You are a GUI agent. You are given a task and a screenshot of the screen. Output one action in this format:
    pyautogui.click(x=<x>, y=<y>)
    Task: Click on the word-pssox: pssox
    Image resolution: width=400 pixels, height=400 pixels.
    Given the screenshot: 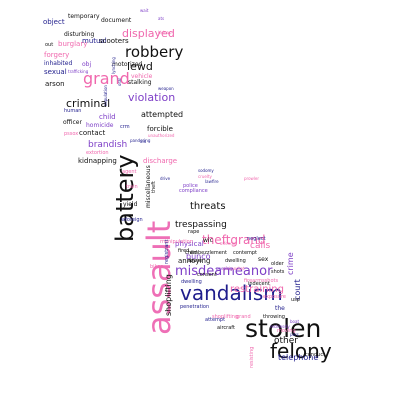 What is the action you would take?
    pyautogui.click(x=71, y=134)
    